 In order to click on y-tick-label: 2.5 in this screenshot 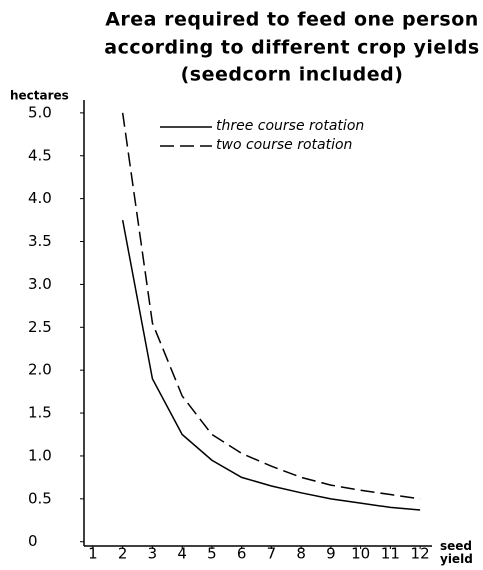, I will do `click(40, 327)`.